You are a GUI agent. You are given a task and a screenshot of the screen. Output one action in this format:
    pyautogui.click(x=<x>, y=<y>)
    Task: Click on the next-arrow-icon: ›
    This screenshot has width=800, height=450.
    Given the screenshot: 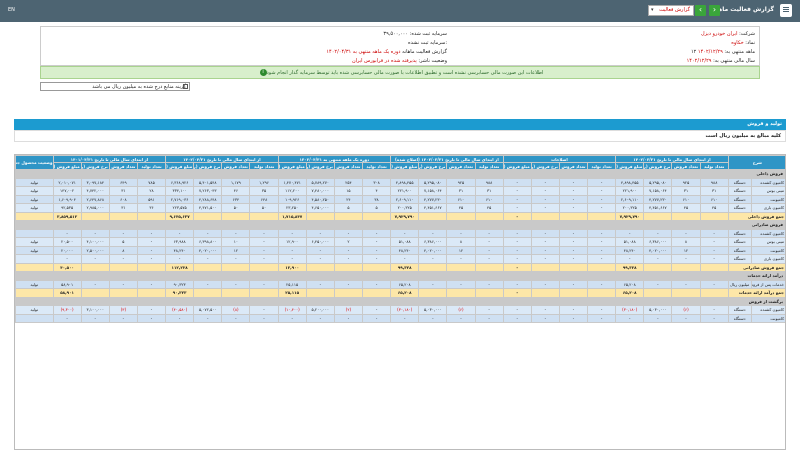 What is the action you would take?
    pyautogui.click(x=714, y=10)
    